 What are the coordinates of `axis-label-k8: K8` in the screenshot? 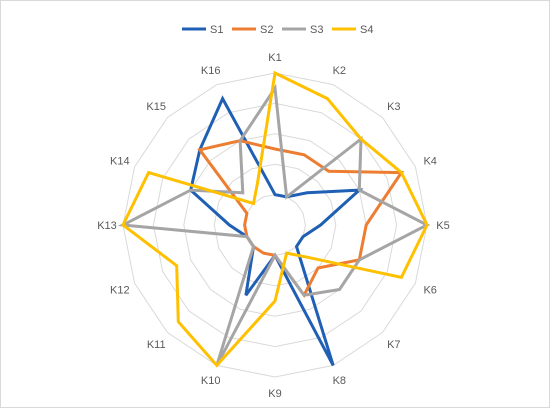 It's located at (339, 381).